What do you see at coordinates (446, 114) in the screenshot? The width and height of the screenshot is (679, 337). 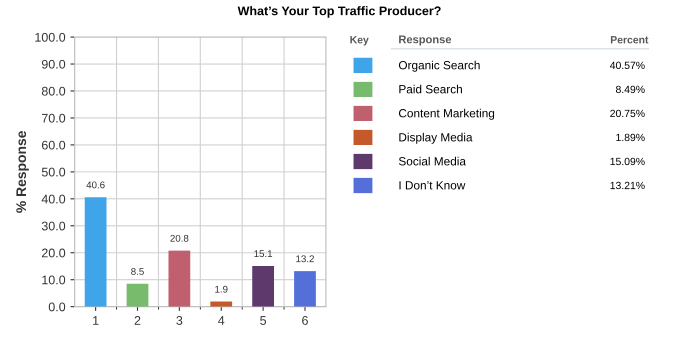 I see `legend-label: Content Marketing` at bounding box center [446, 114].